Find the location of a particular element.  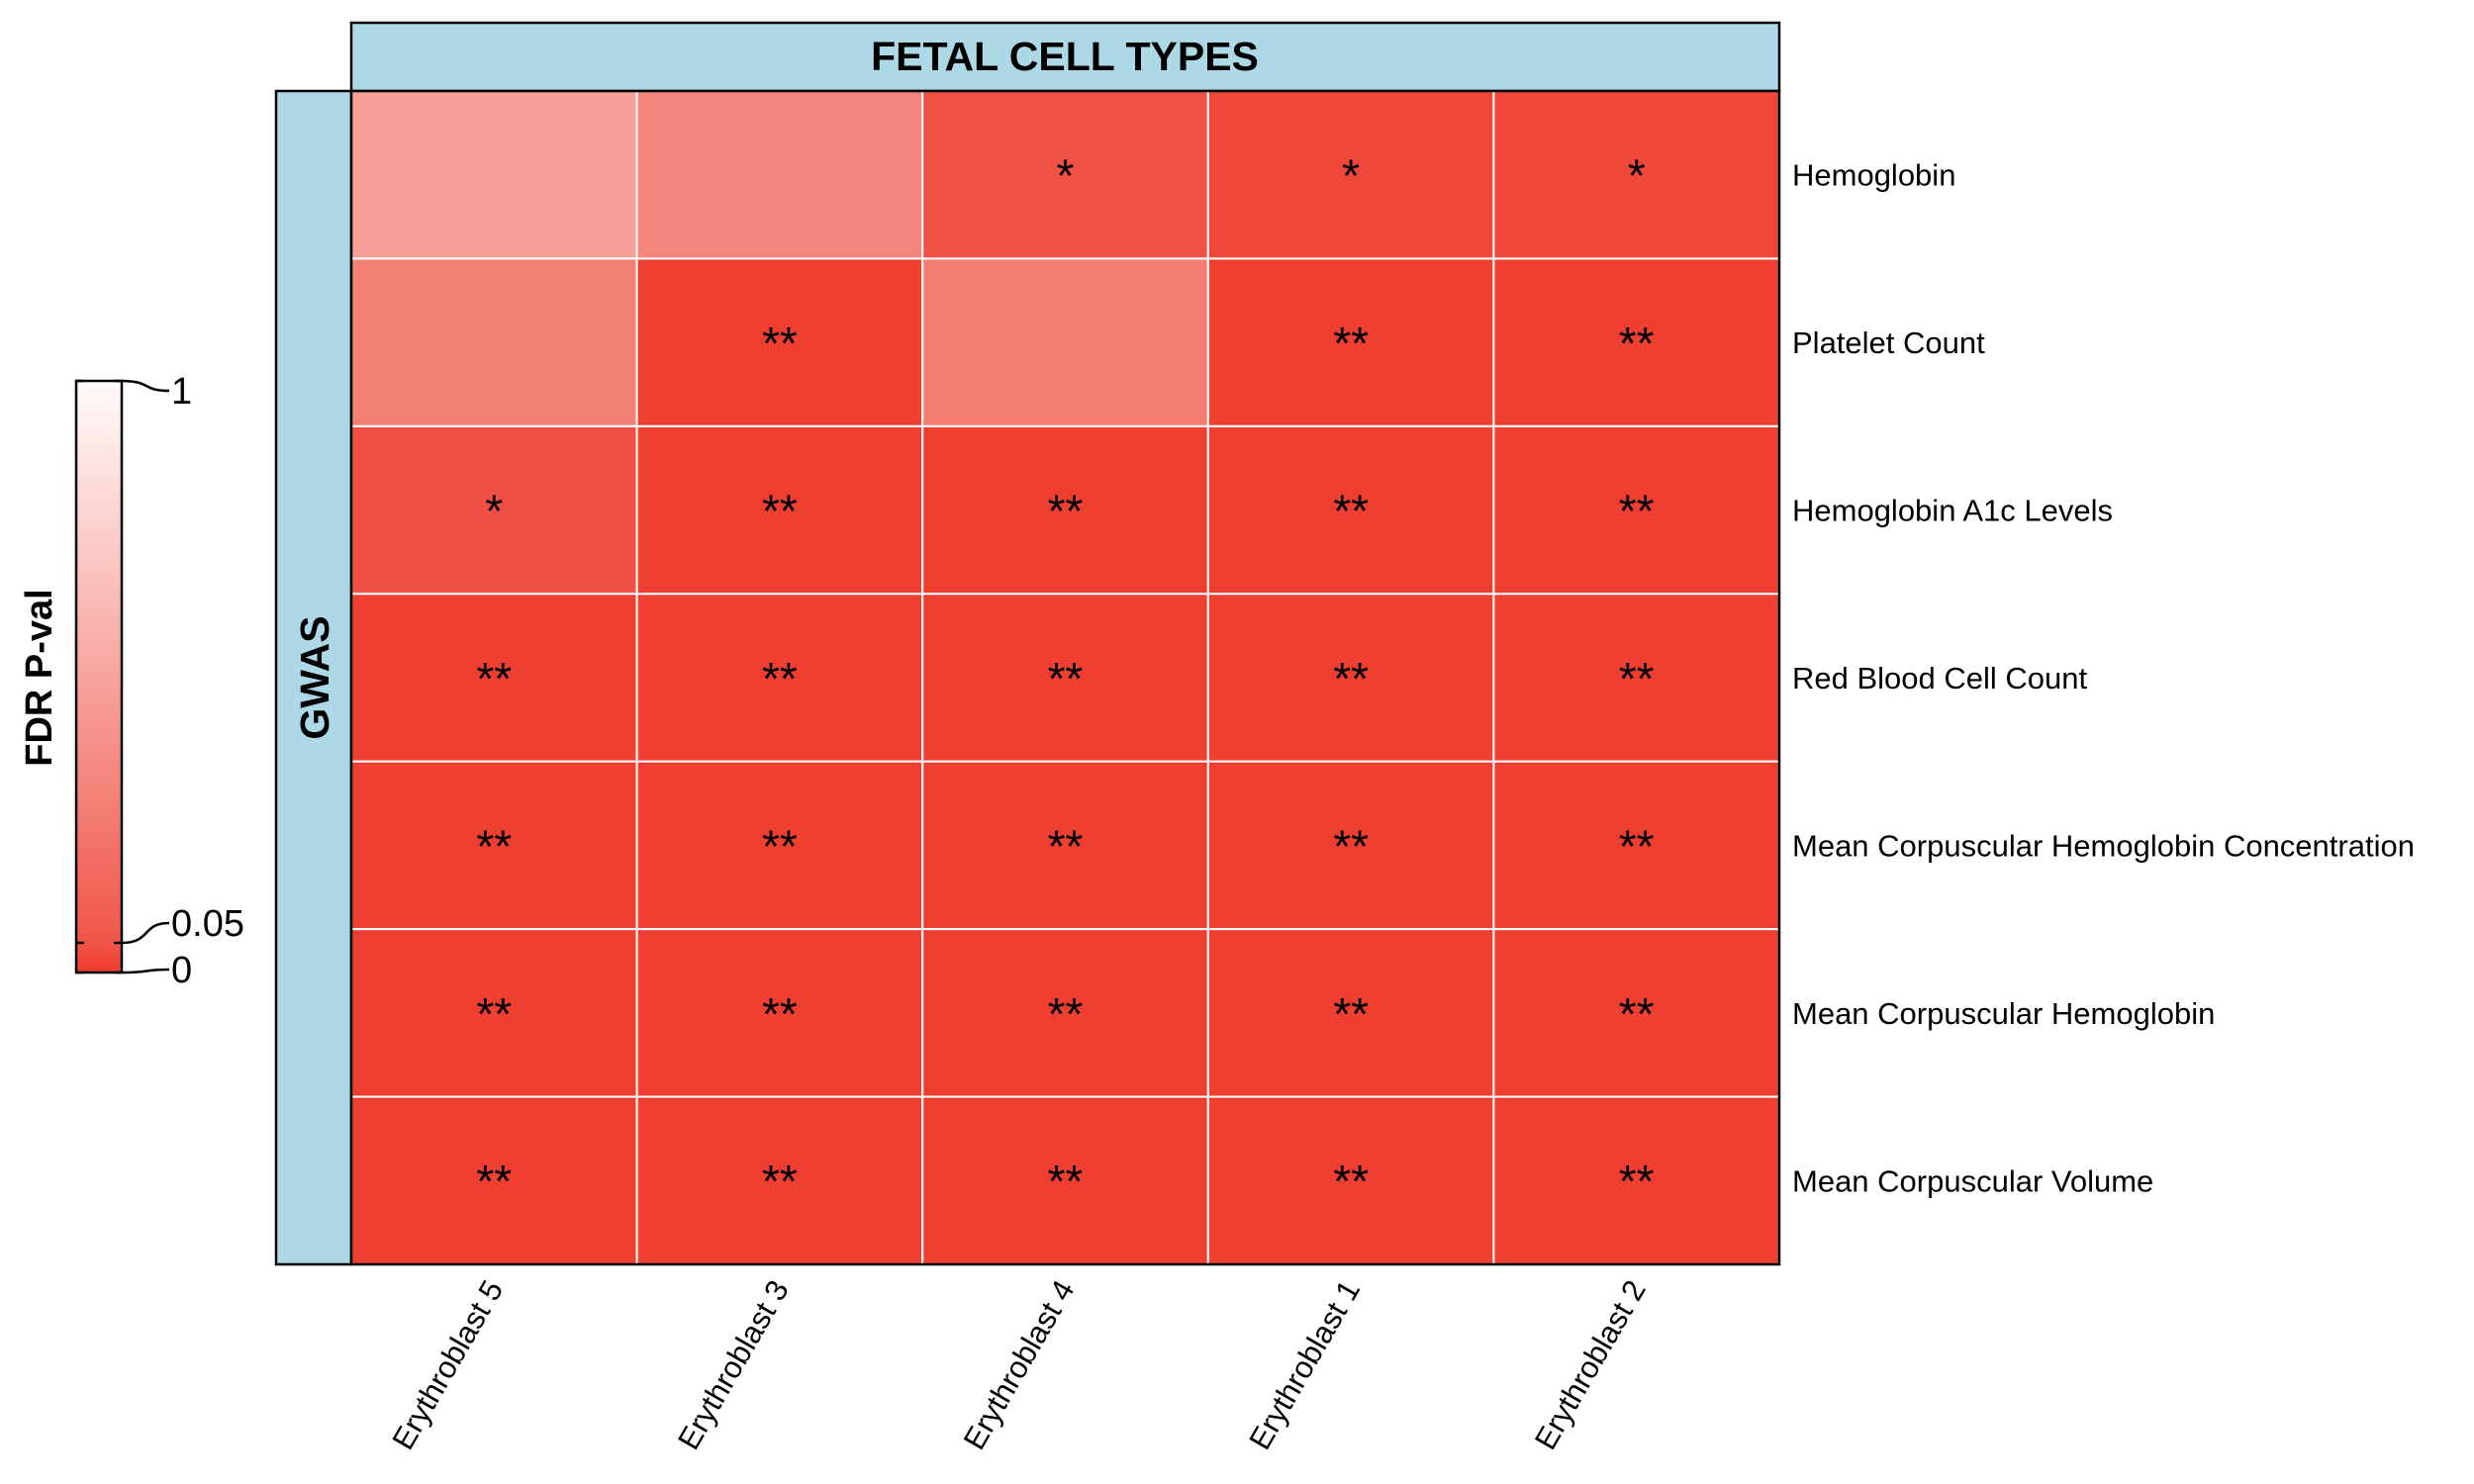

column-strip-label: FETAL CELL TYPES is located at coordinates (1065, 56).